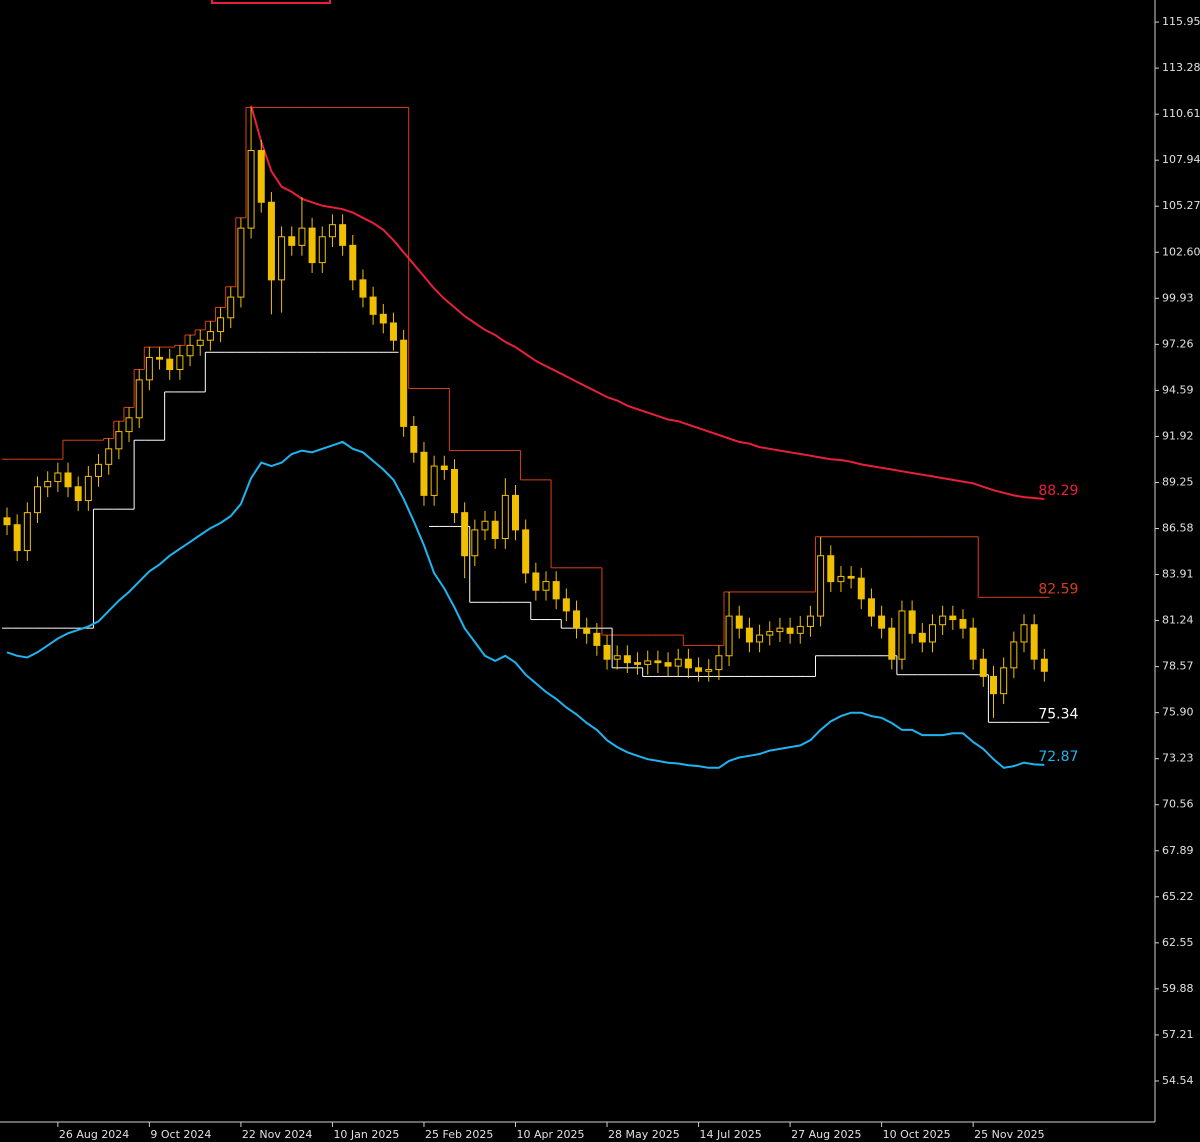 Image resolution: width=1200 pixels, height=1142 pixels. Describe the element at coordinates (94, 1134) in the screenshot. I see `x-tick-label: 26 Aug 2024` at that location.